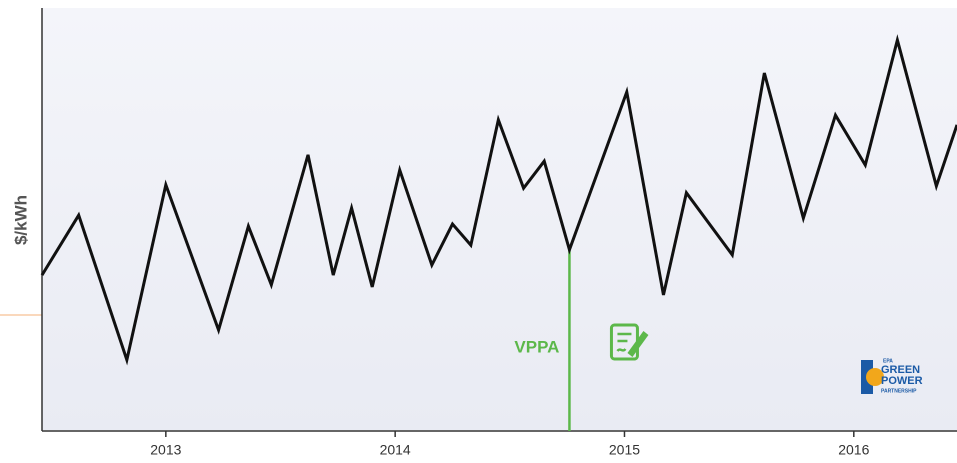 This screenshot has height=463, width=957. What do you see at coordinates (638, 344) in the screenshot?
I see `icon-pen` at bounding box center [638, 344].